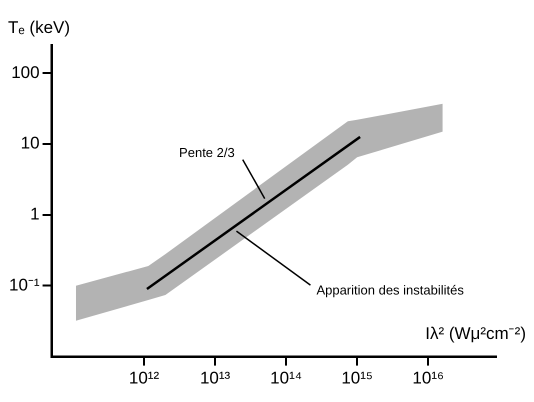  I want to click on x-tick-label: 10¹², so click(144, 378).